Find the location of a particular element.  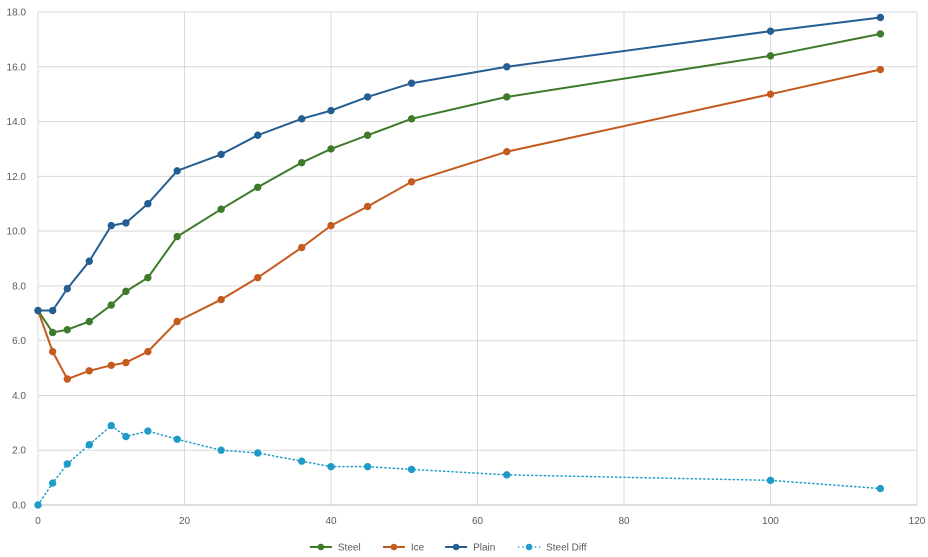

y-tick-label: 8.0 is located at coordinates (19, 286).